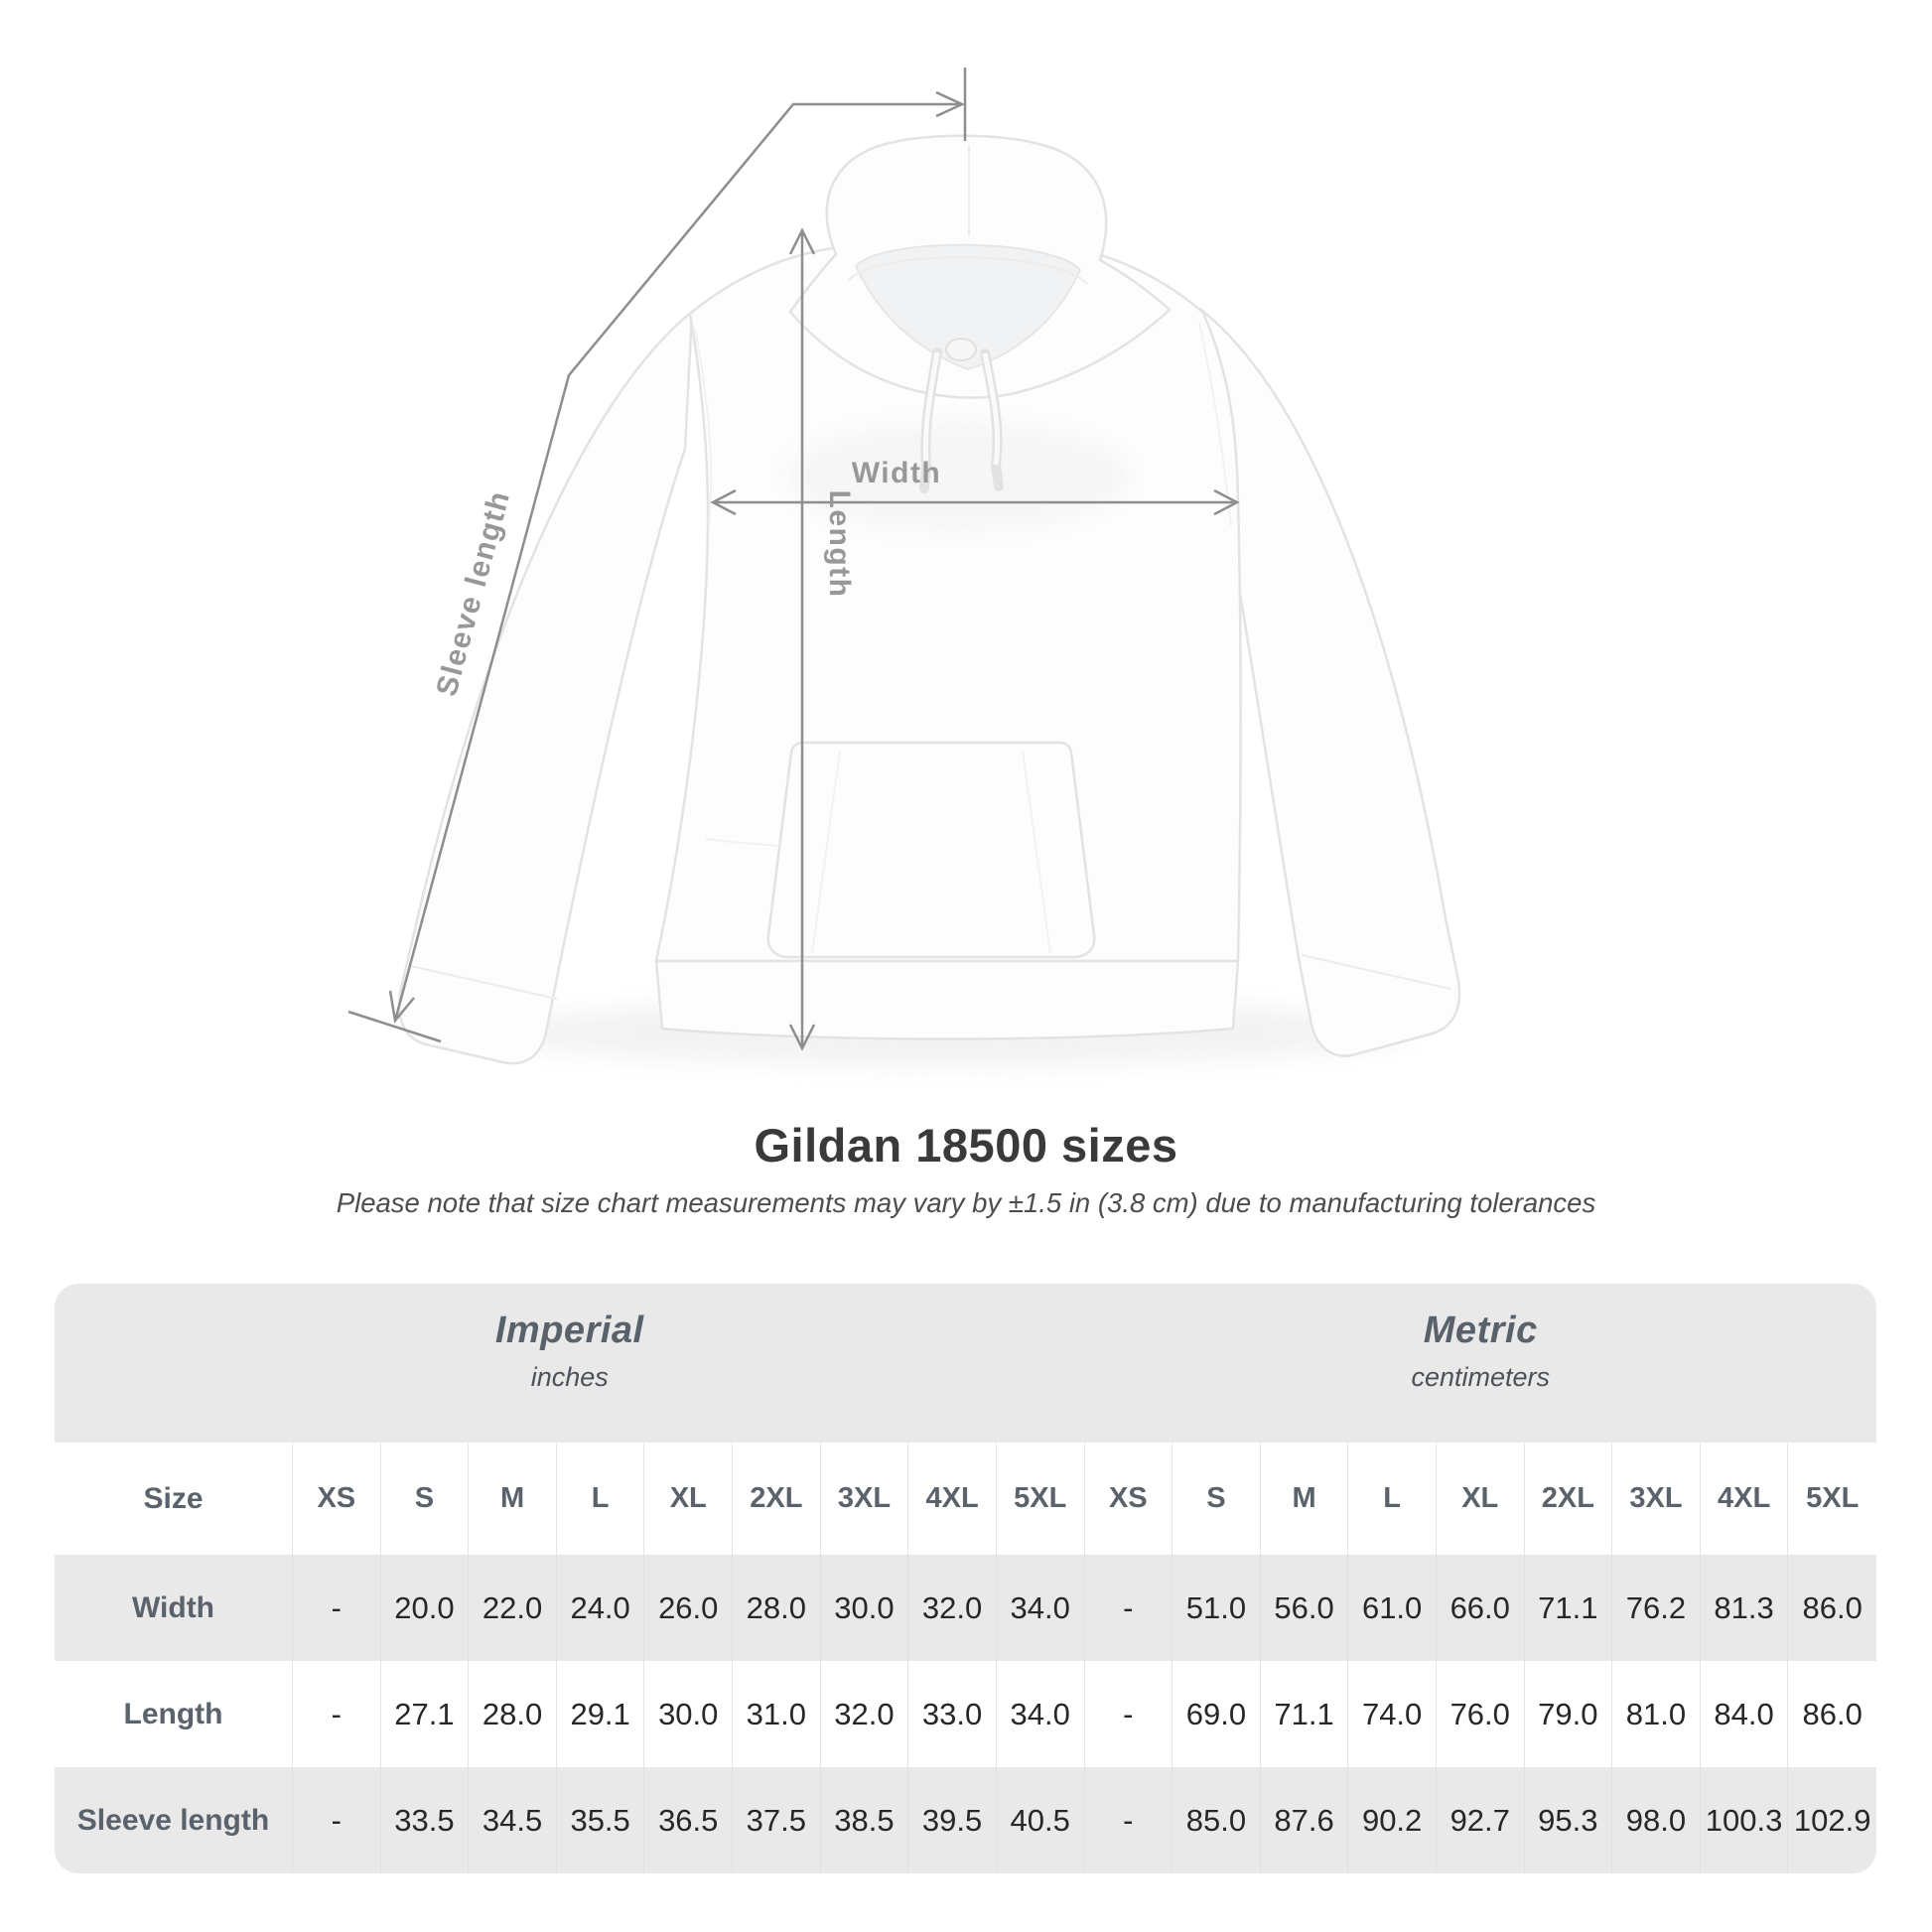 This screenshot has height=1932, width=1932. Describe the element at coordinates (1128, 1499) in the screenshot. I see `size-header-metric-xs: XS` at that location.